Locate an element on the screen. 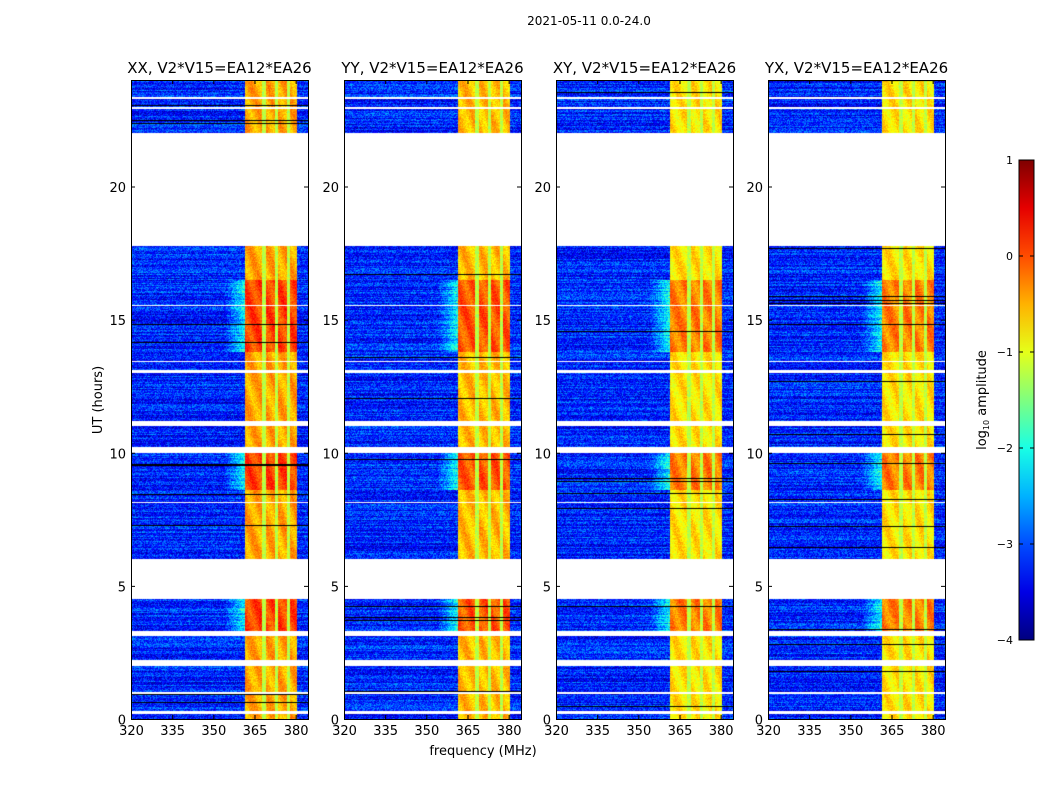  panel-title: XY, V2*V15=EA12*EA26 is located at coordinates (644, 68).